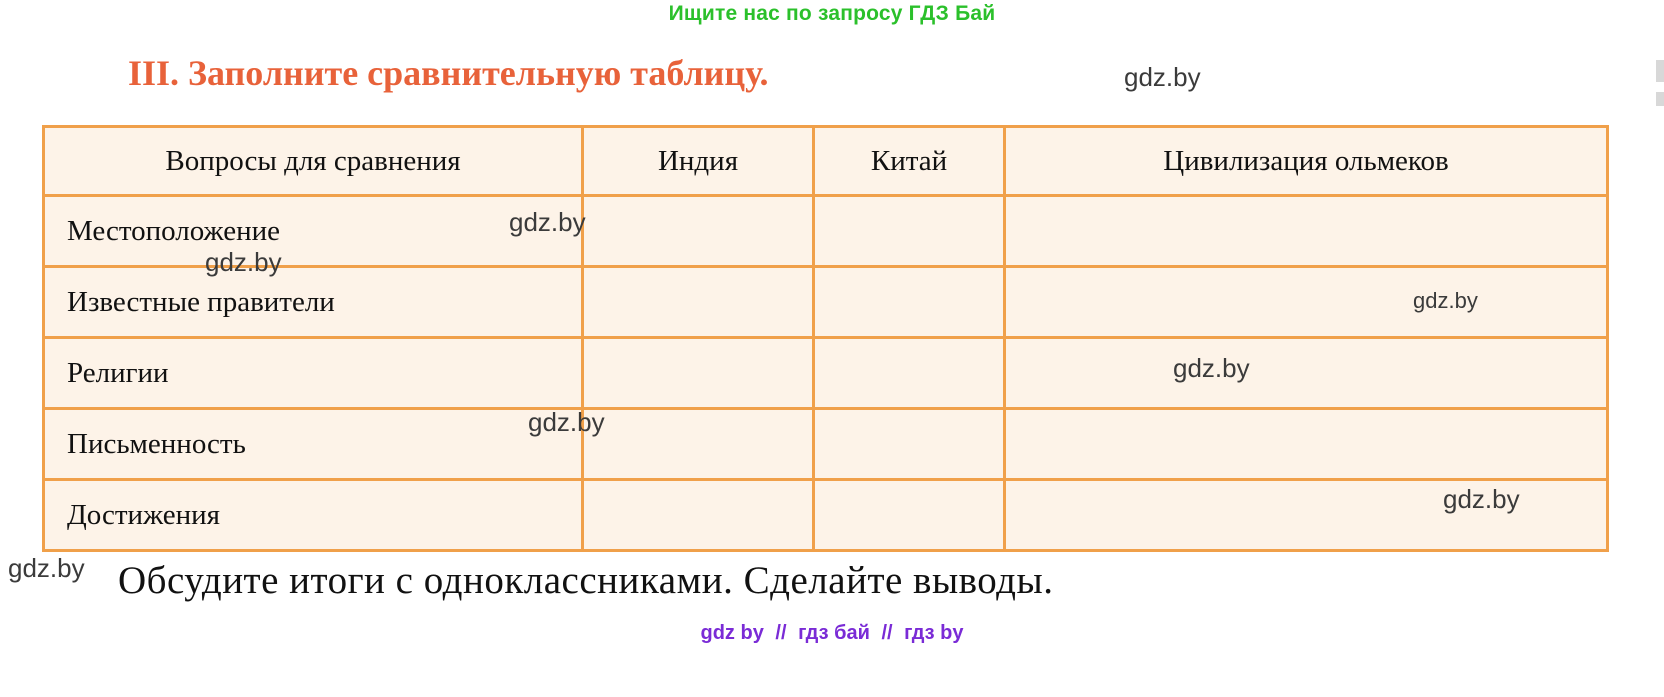  Describe the element at coordinates (909, 231) in the screenshot. I see `cell-location-china` at that location.